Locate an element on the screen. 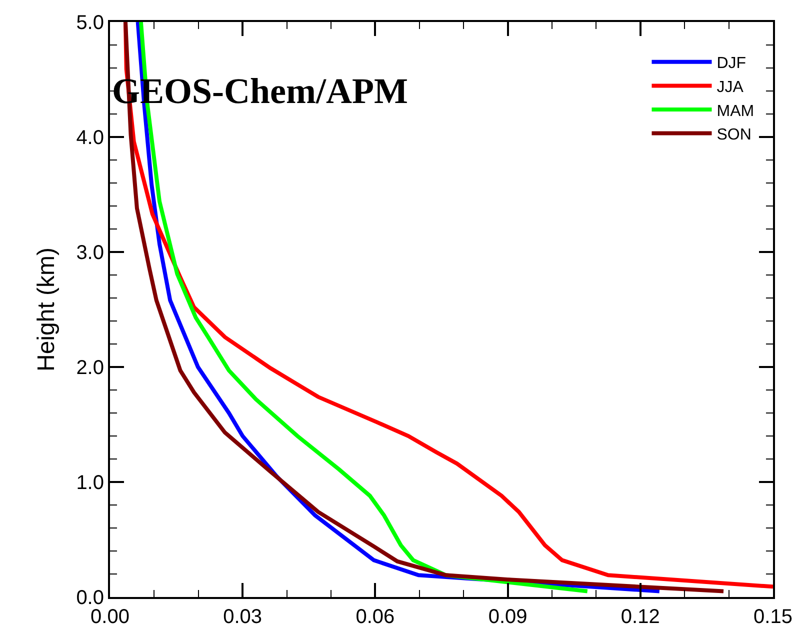 The width and height of the screenshot is (804, 642). x-tick-label: 0.06 is located at coordinates (375, 617).